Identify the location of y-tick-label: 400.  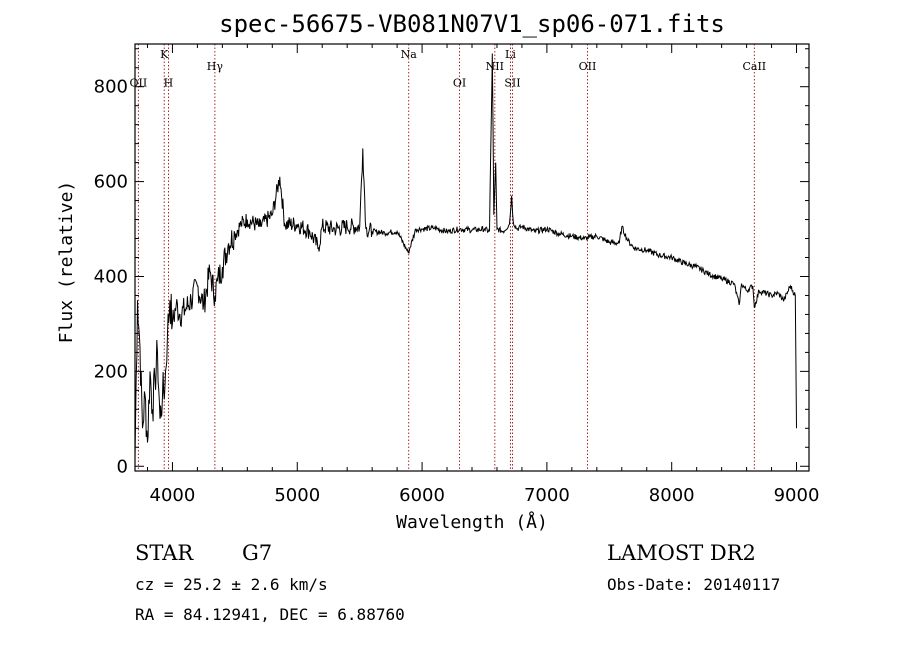
(111, 276).